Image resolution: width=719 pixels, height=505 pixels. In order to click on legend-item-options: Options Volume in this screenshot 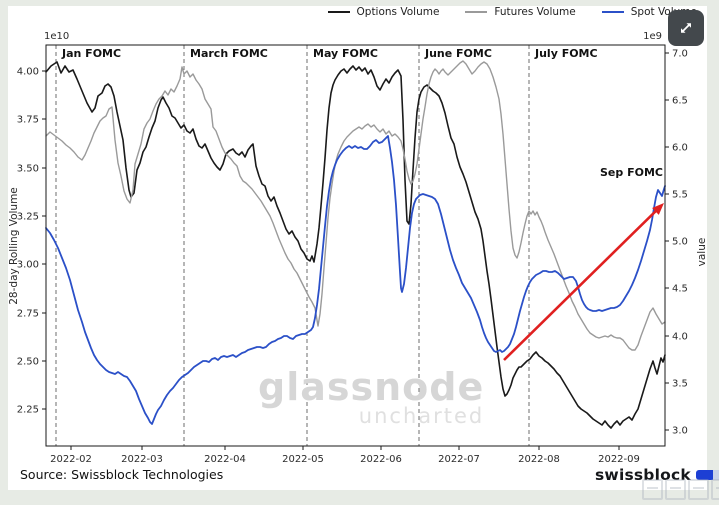, I will do `click(383, 12)`.